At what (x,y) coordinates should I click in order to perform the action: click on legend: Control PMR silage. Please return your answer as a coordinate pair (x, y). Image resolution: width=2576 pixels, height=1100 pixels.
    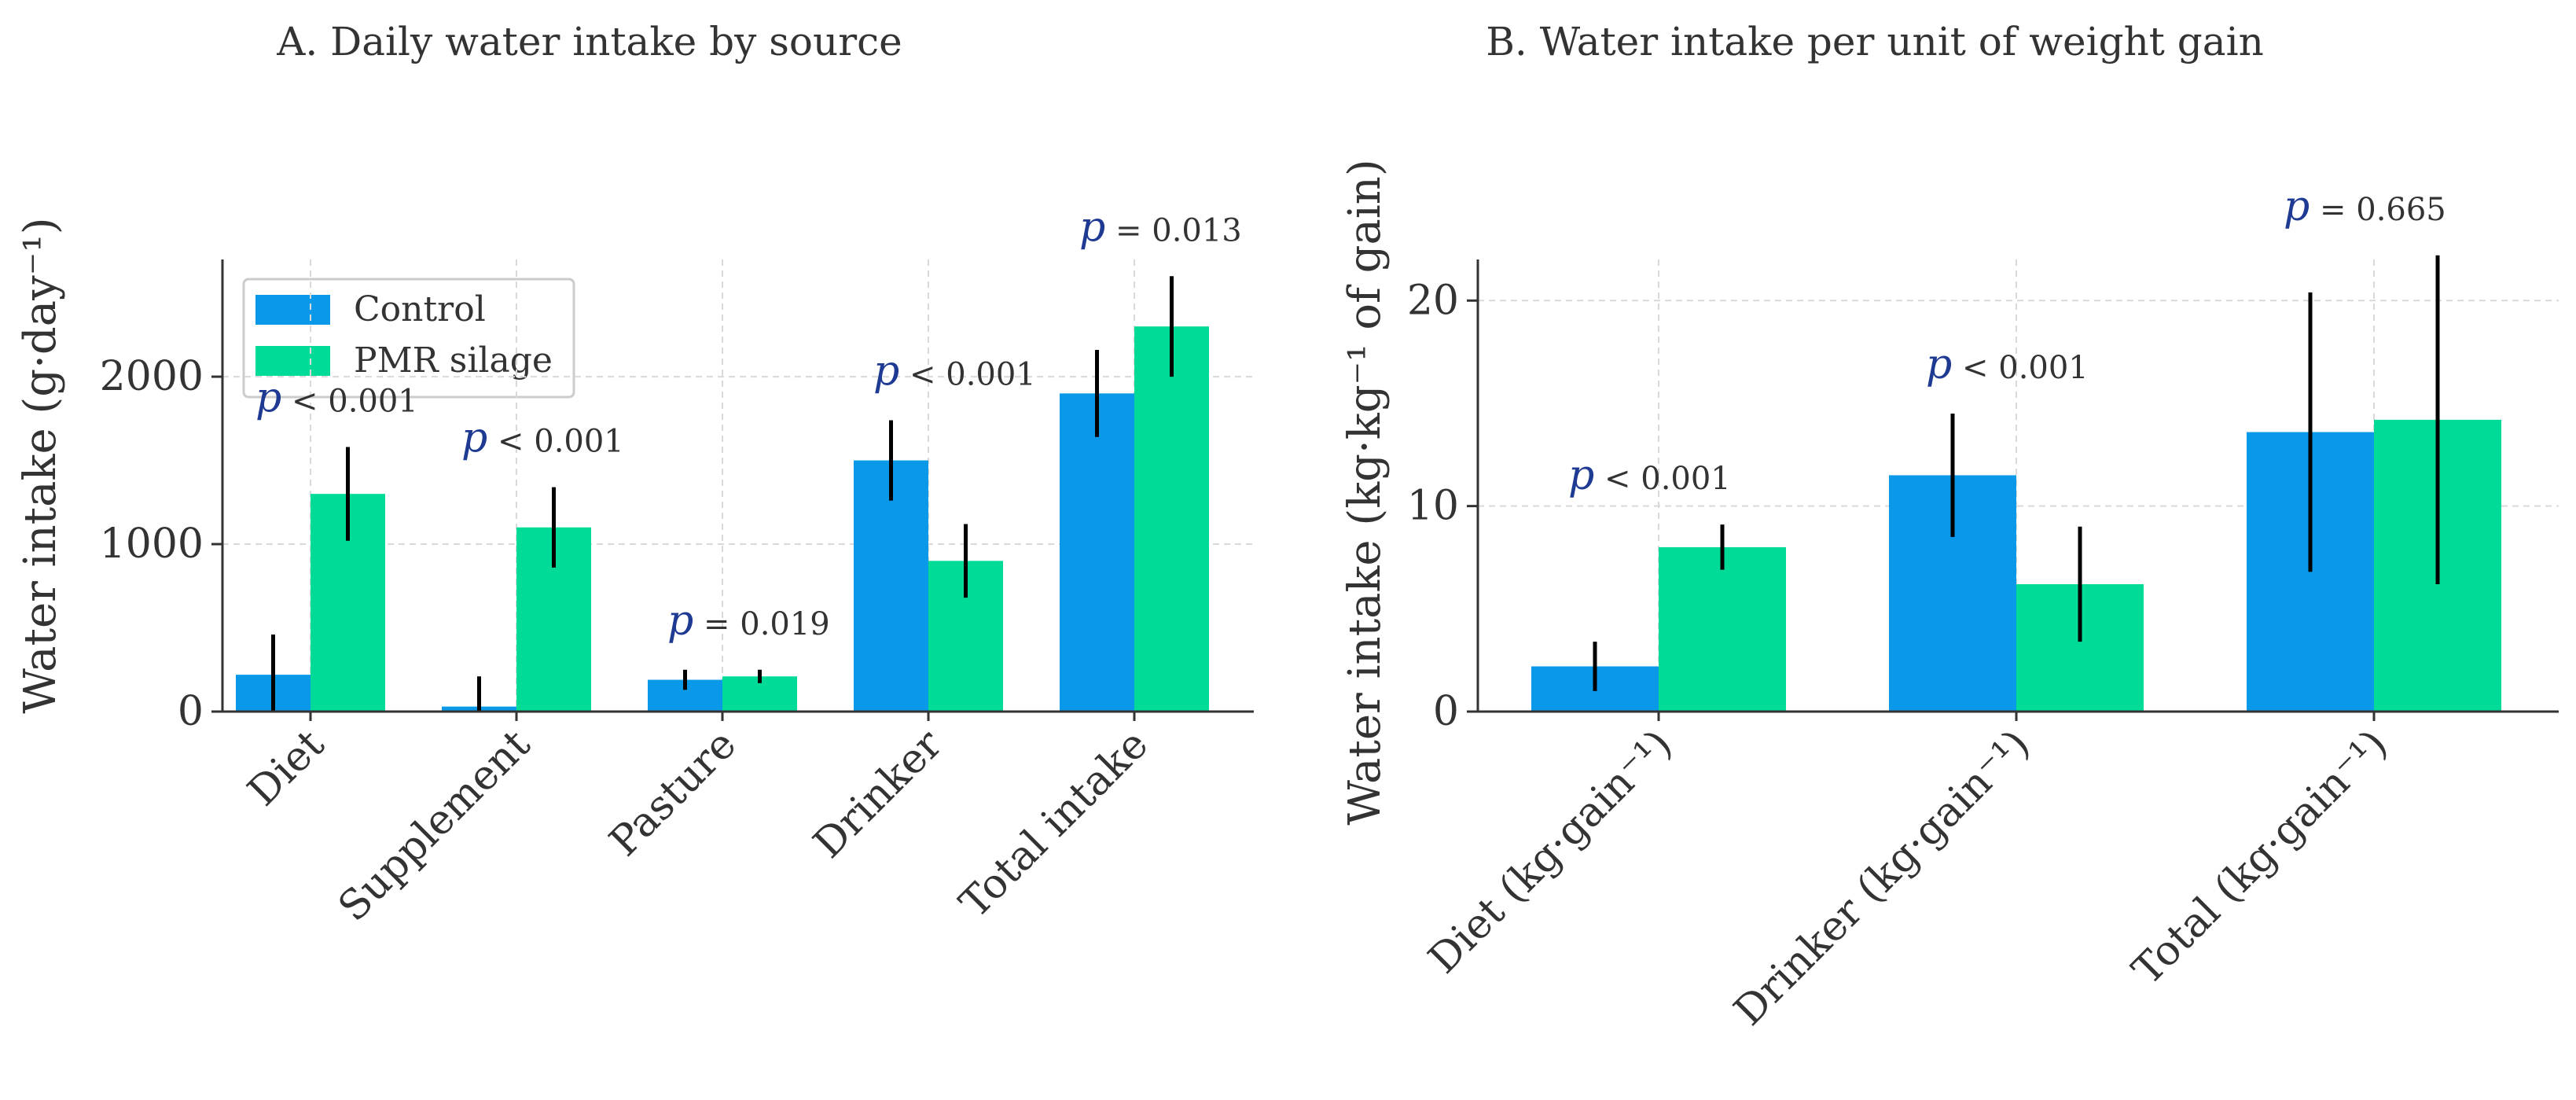
    Looking at the image, I should click on (408, 338).